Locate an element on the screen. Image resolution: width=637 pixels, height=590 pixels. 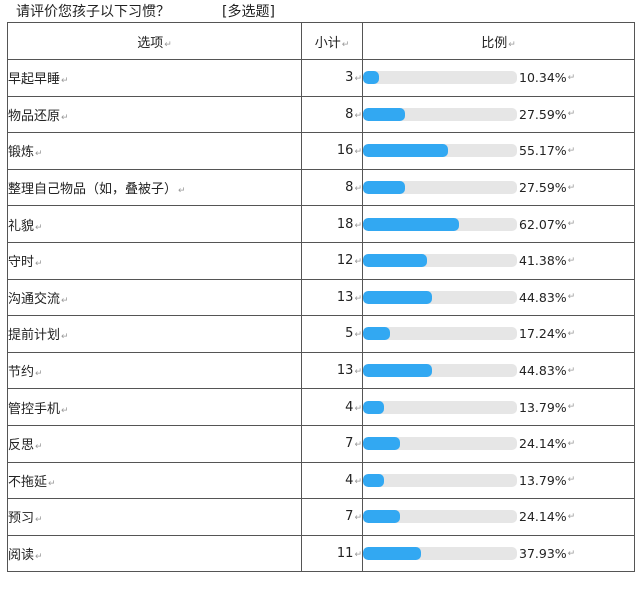
option-cell: 节约↵ is located at coordinates (154, 370).